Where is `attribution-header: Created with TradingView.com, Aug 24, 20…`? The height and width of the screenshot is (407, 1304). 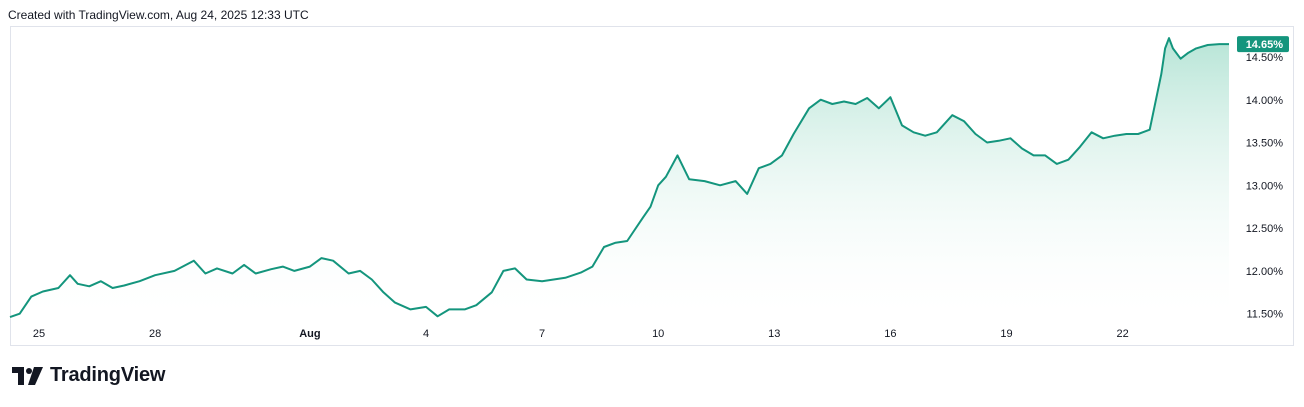
attribution-header: Created with TradingView.com, Aug 24, 20… is located at coordinates (158, 15).